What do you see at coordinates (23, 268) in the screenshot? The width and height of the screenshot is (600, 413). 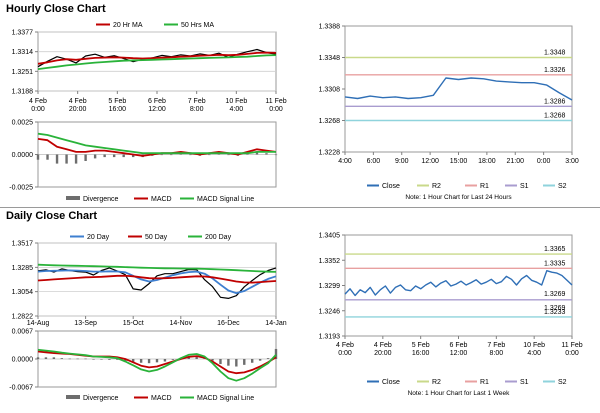 I see `daily-price-chart-y-tick-label: 1.3285` at bounding box center [23, 268].